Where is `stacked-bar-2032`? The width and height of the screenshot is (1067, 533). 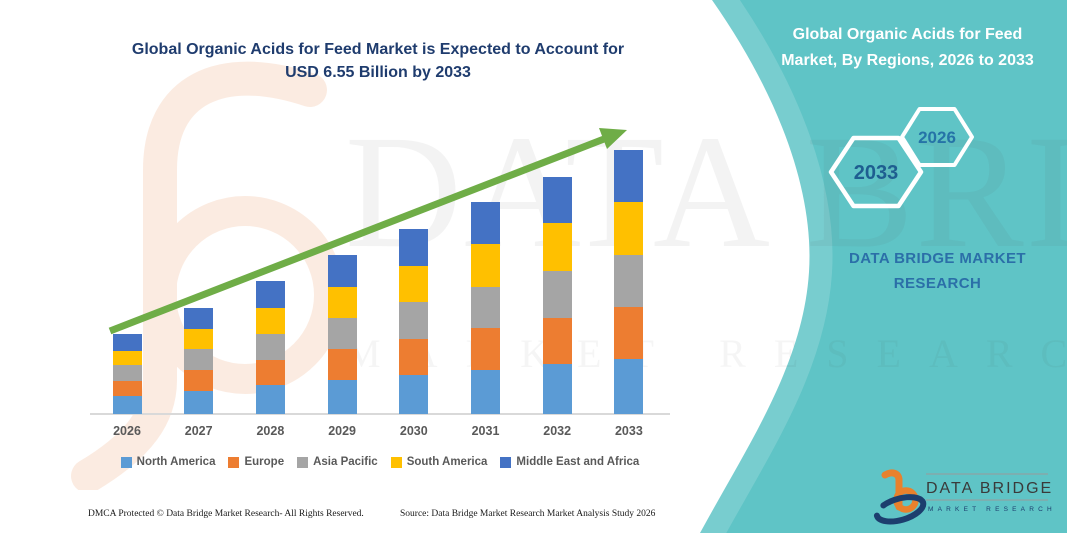
stacked-bar-2032 is located at coordinates (557, 295).